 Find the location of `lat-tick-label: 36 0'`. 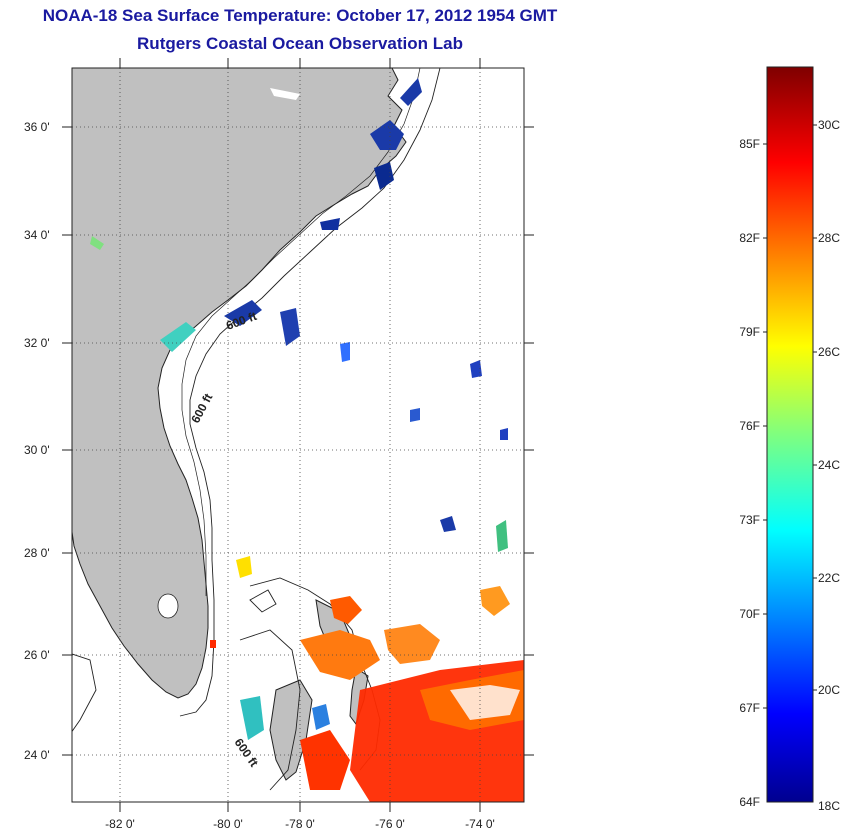

lat-tick-label: 36 0' is located at coordinates (37, 127).